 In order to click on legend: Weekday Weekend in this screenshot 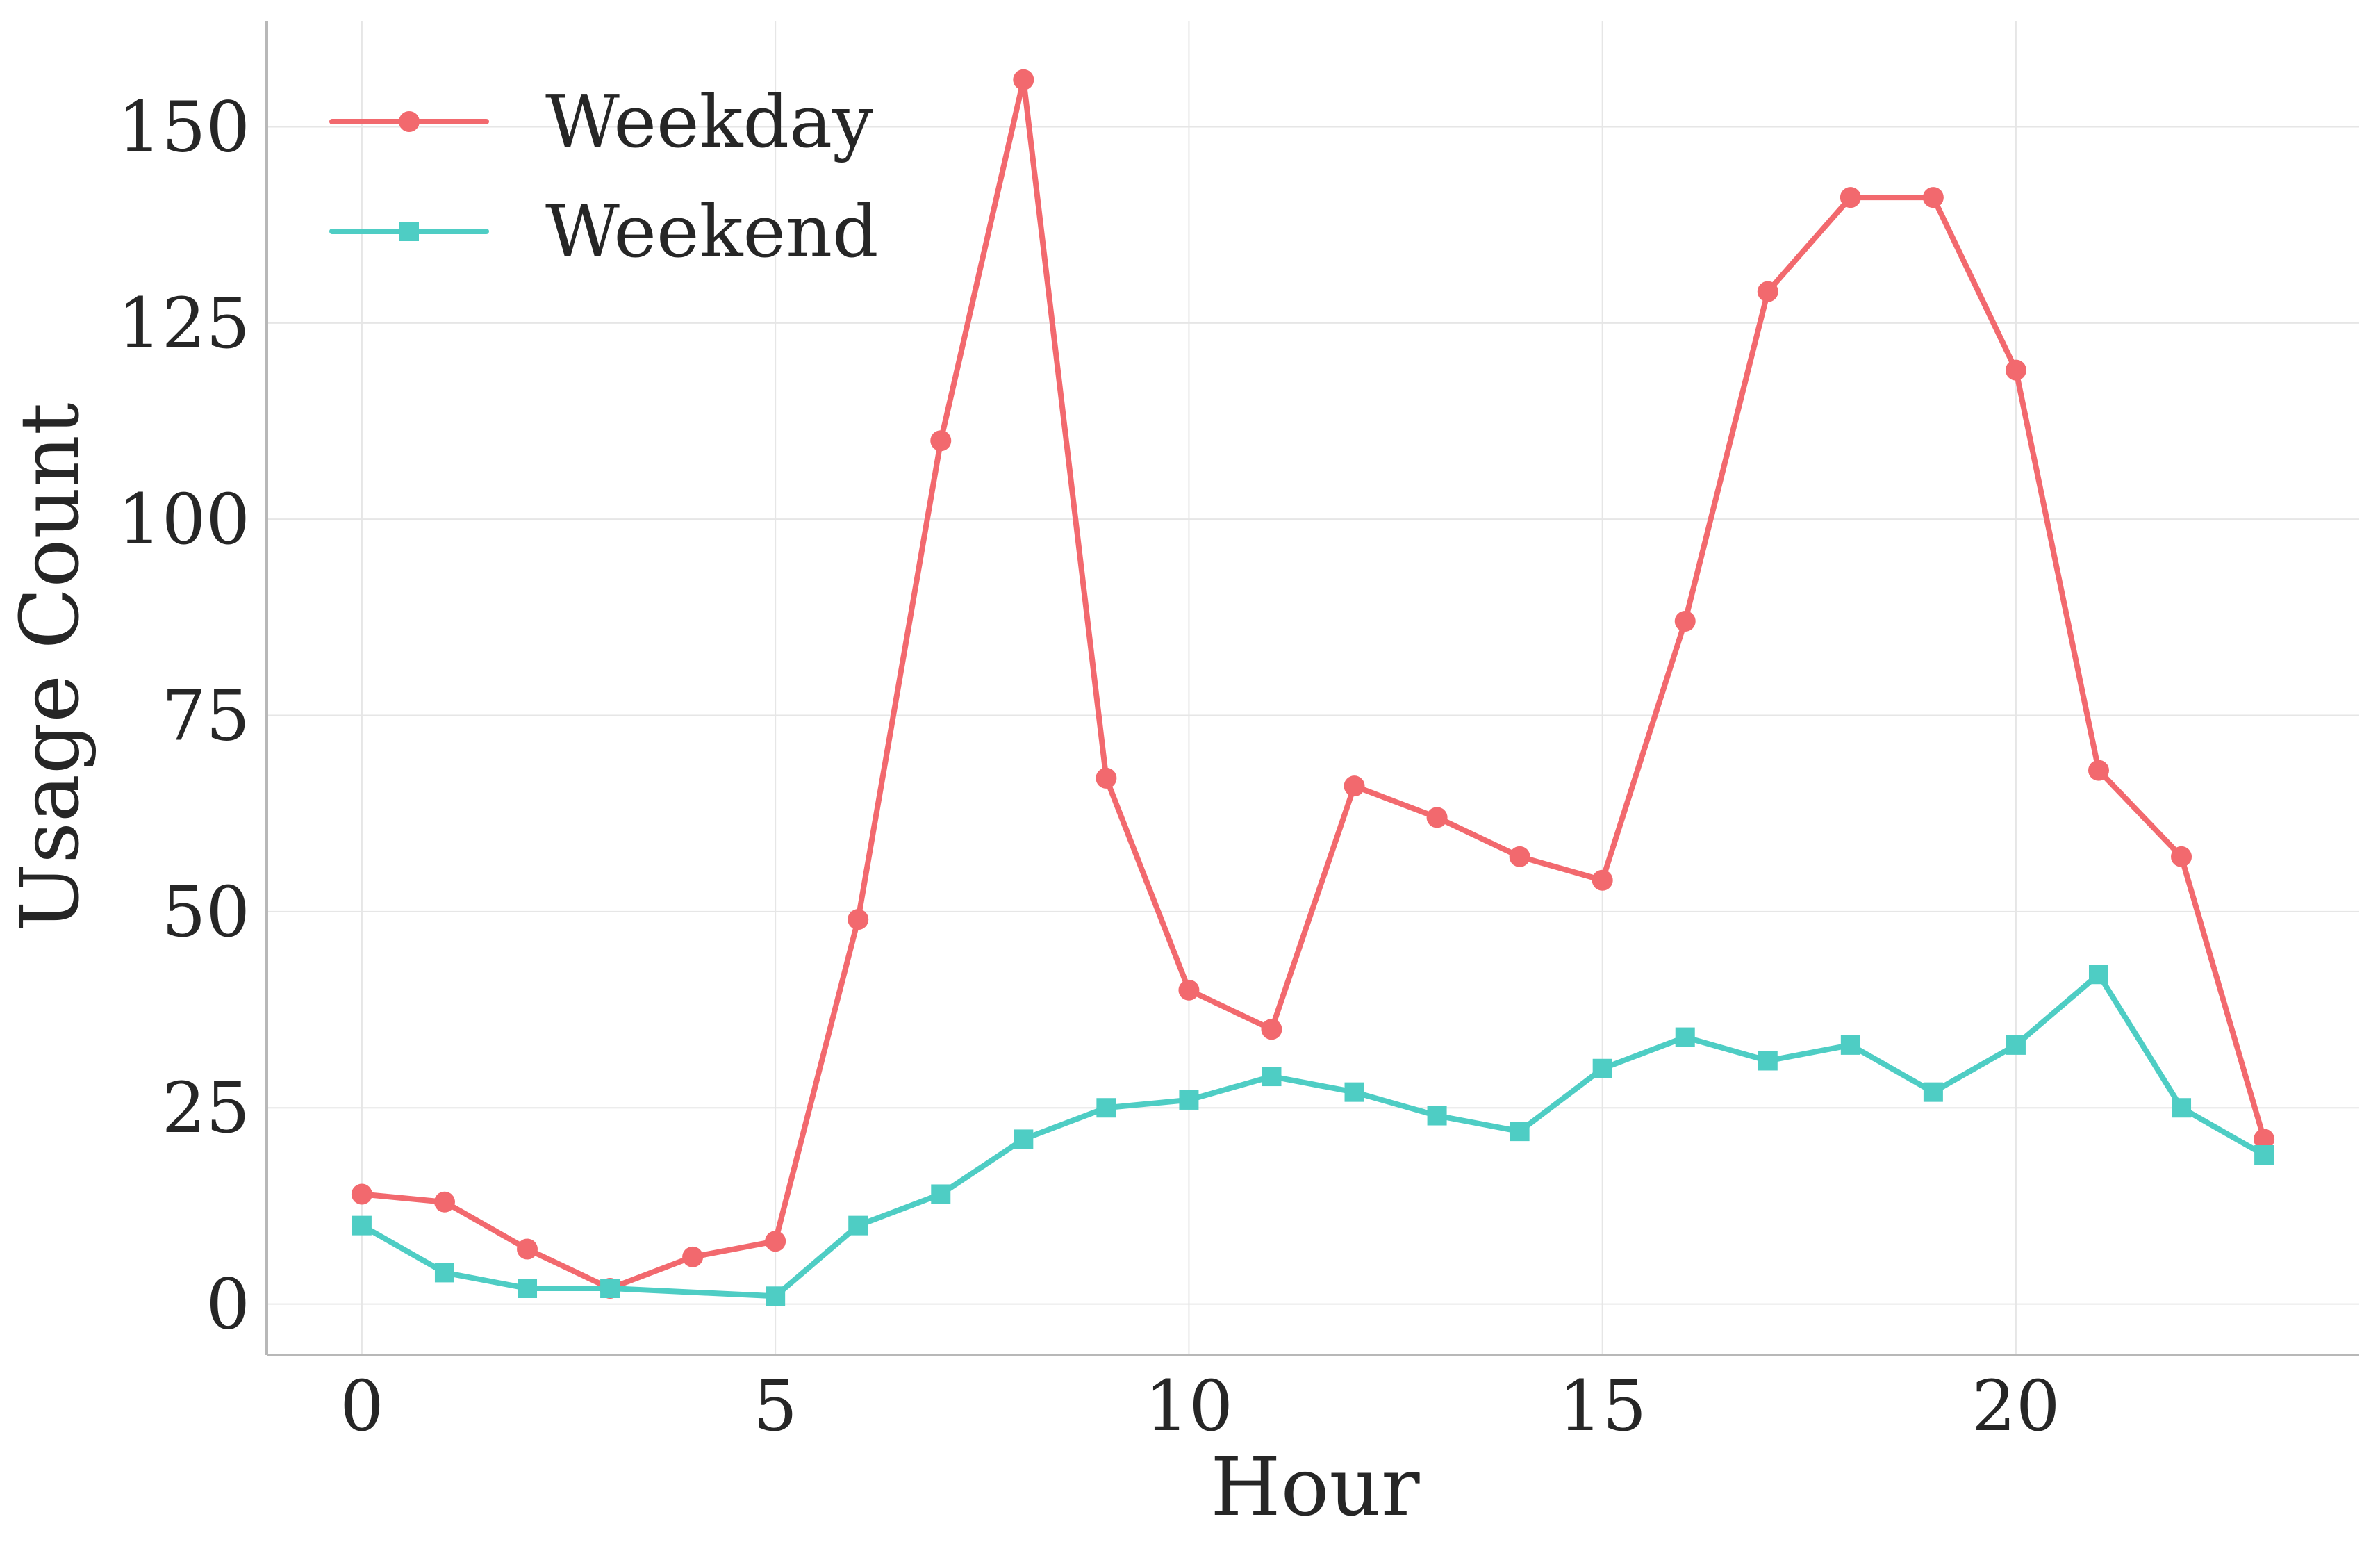, I will do `click(604, 176)`.